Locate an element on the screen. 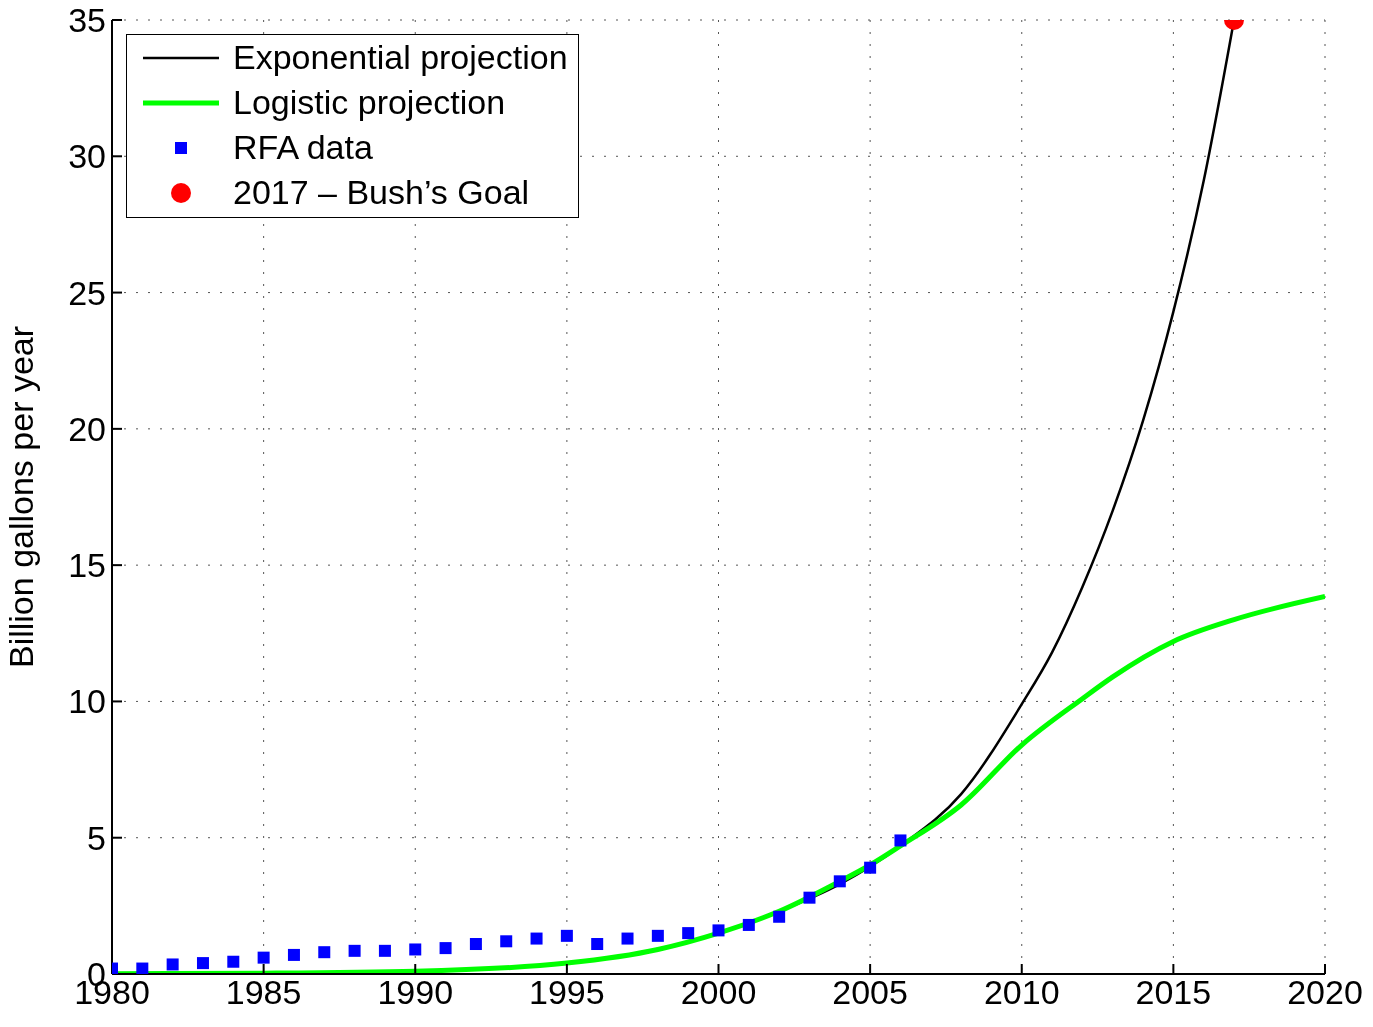  y-axis-title: Billion gallons per year is located at coordinates (21, 497).